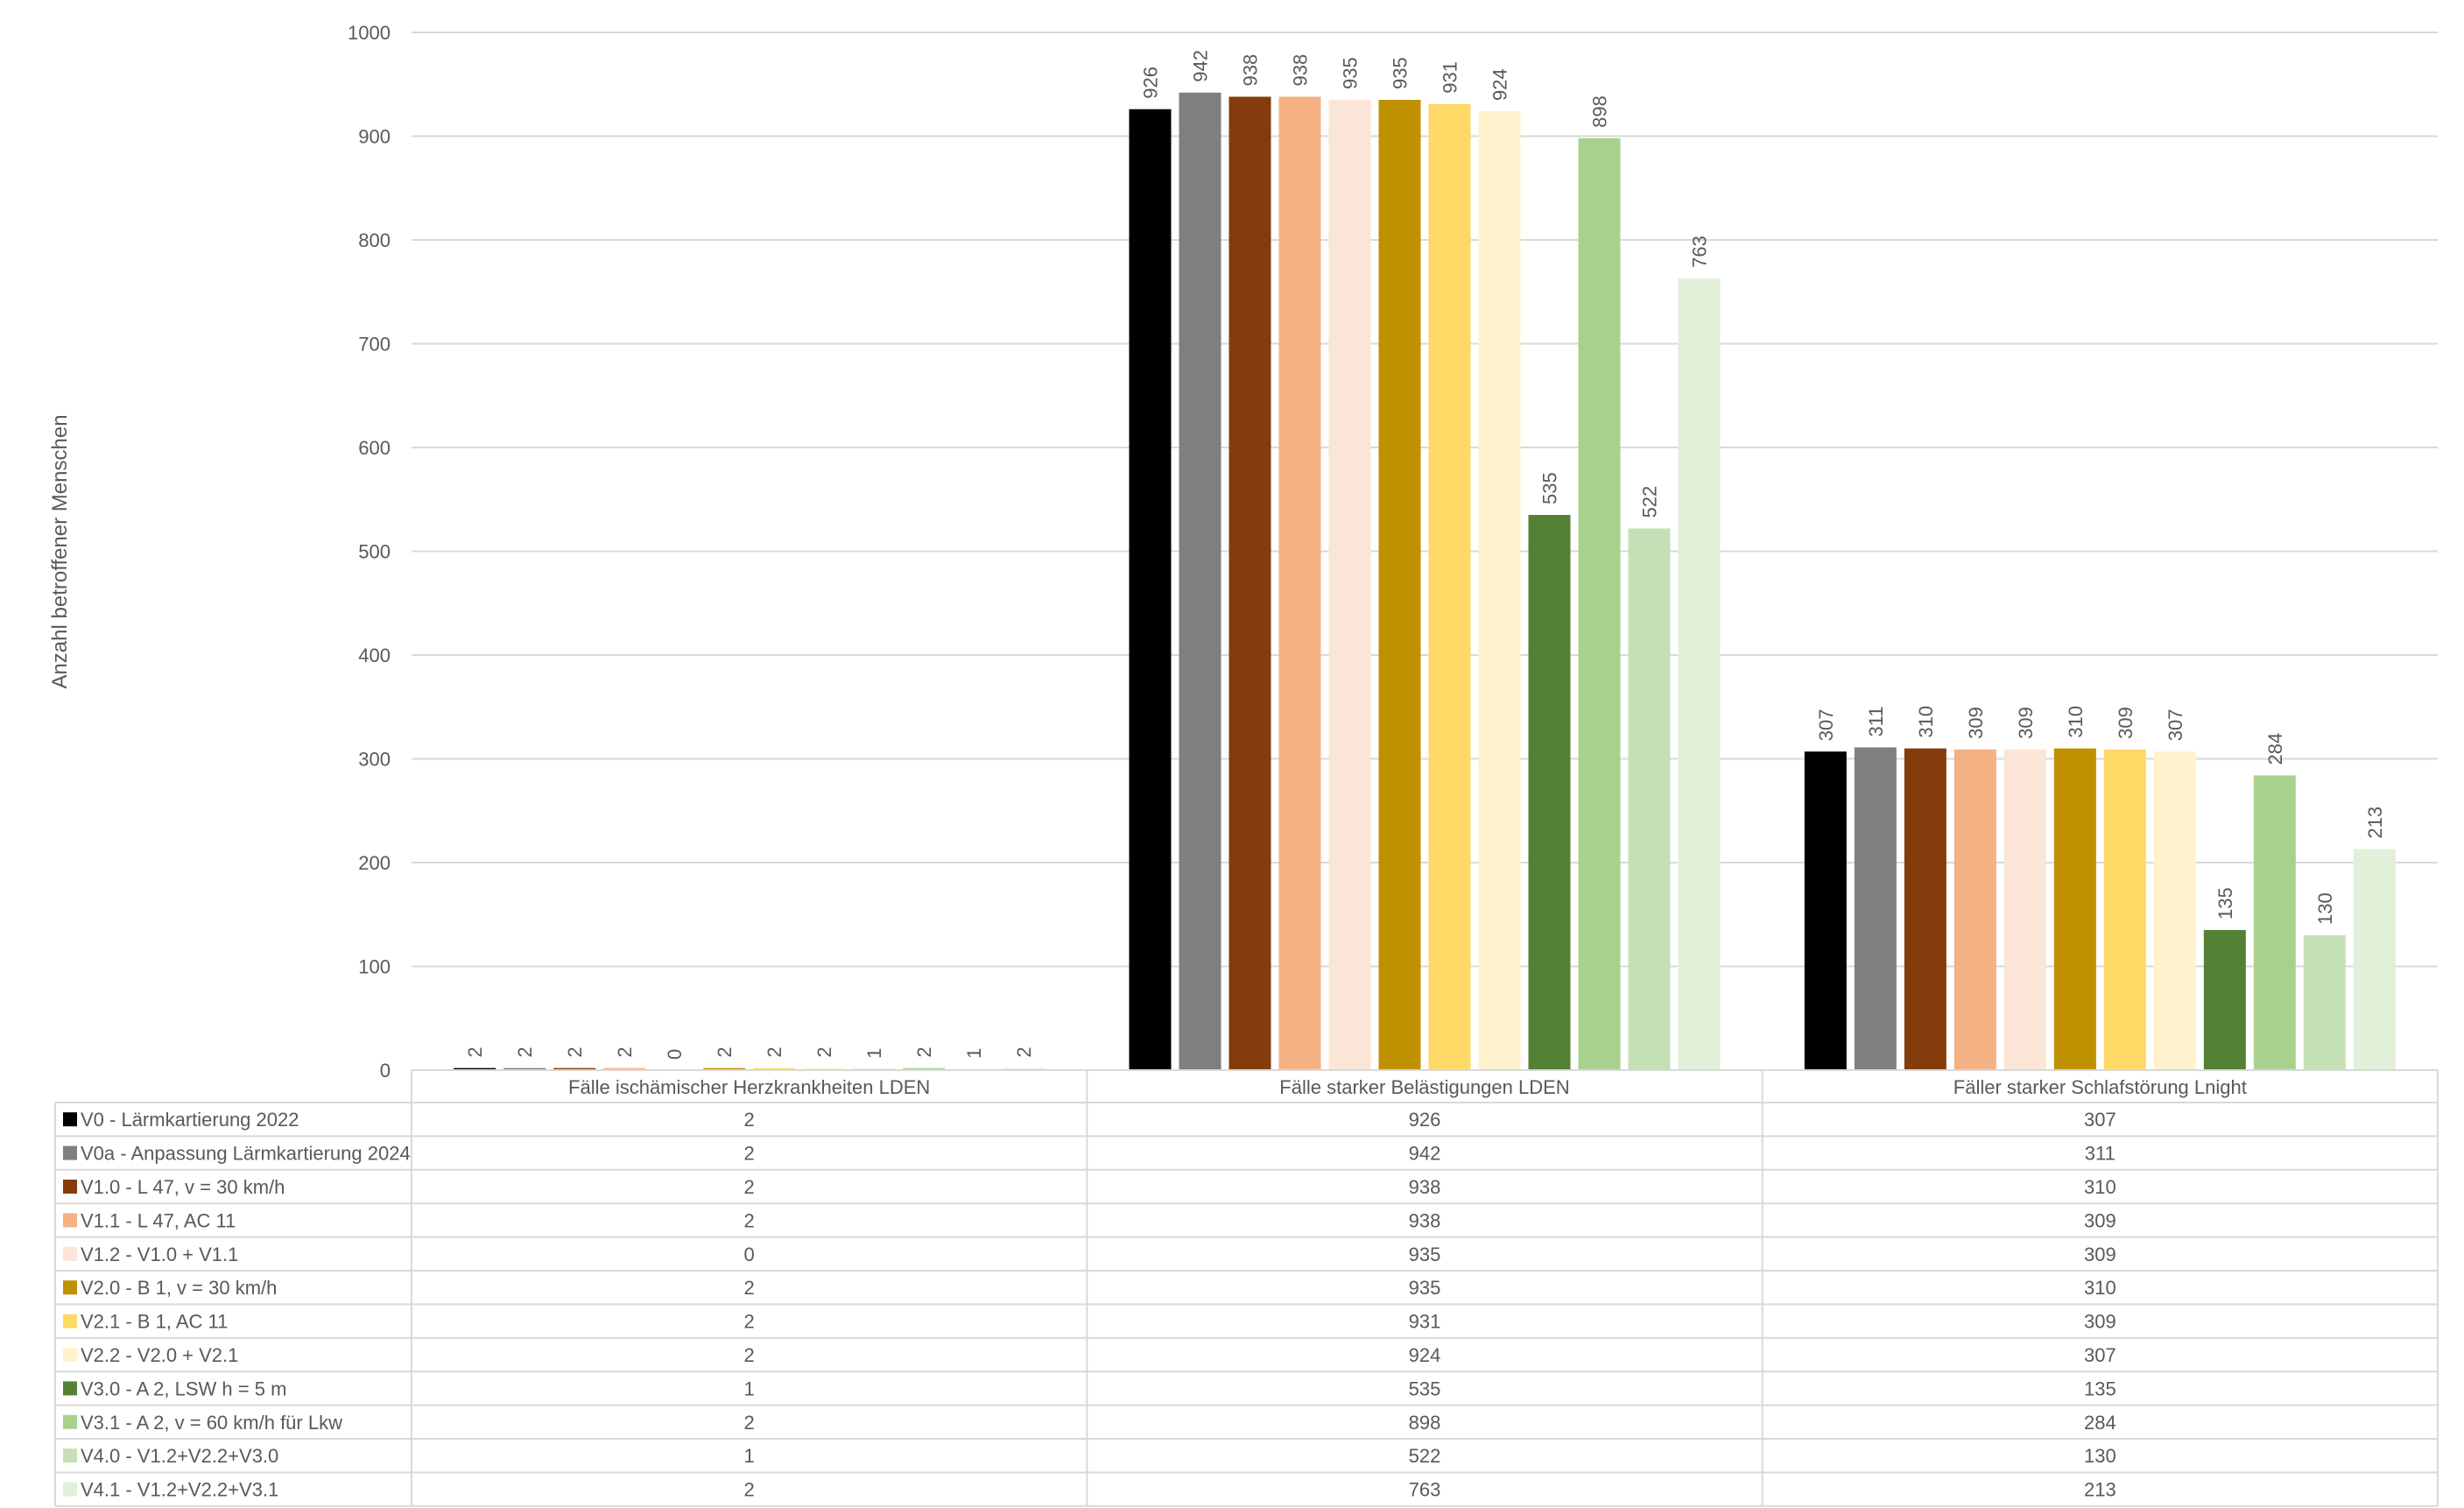  What do you see at coordinates (1425, 1254) in the screenshot?
I see `table-cell: 935` at bounding box center [1425, 1254].